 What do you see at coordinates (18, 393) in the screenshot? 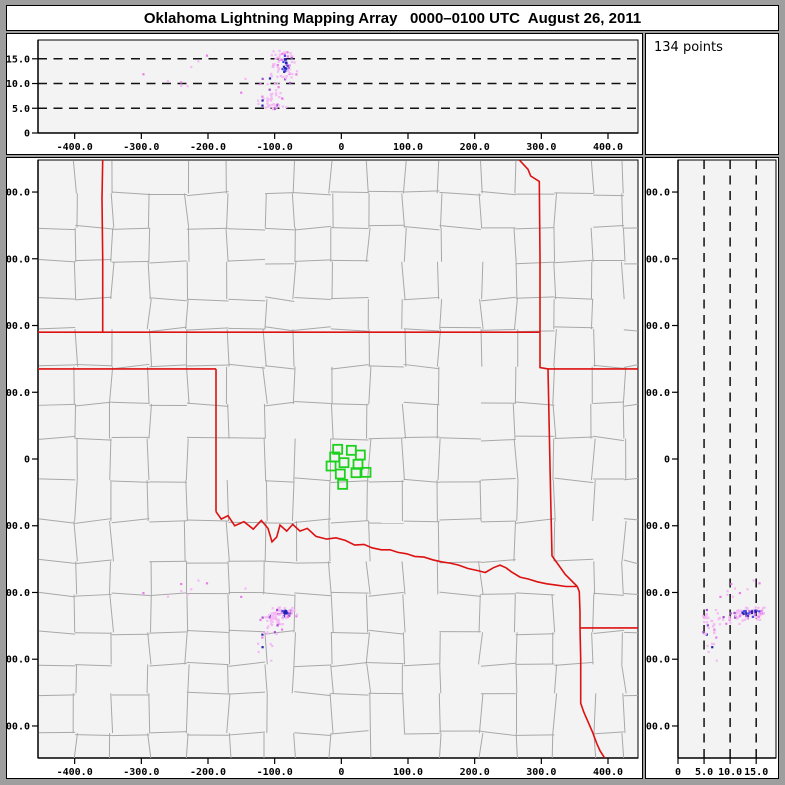
I see `y-tick-label: 100.0` at bounding box center [18, 393].